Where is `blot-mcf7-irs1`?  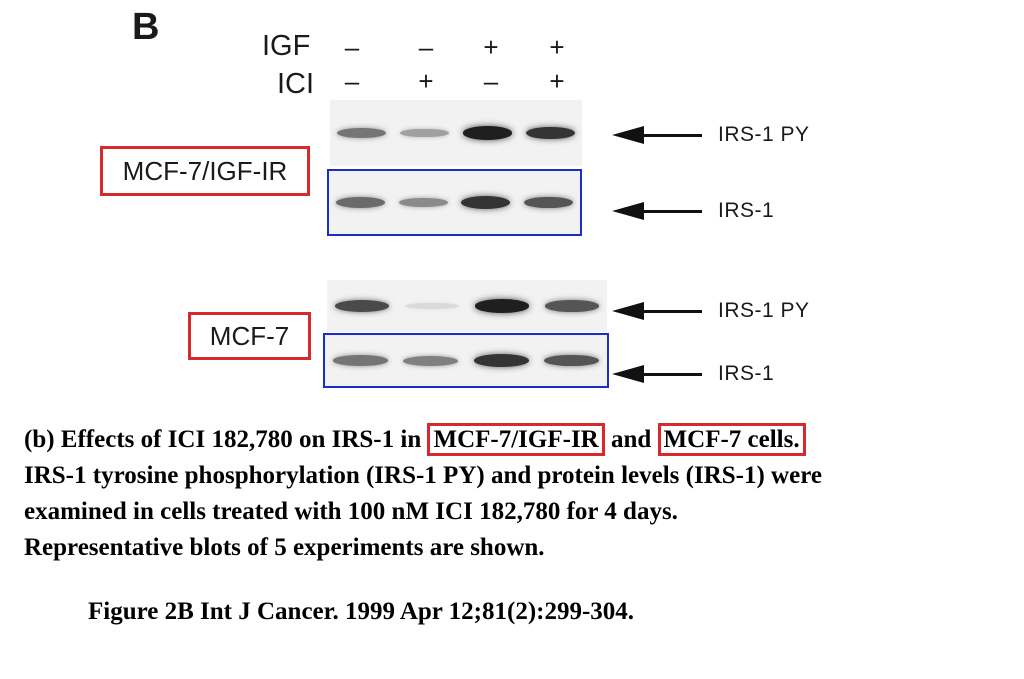 blot-mcf7-irs1 is located at coordinates (466, 360).